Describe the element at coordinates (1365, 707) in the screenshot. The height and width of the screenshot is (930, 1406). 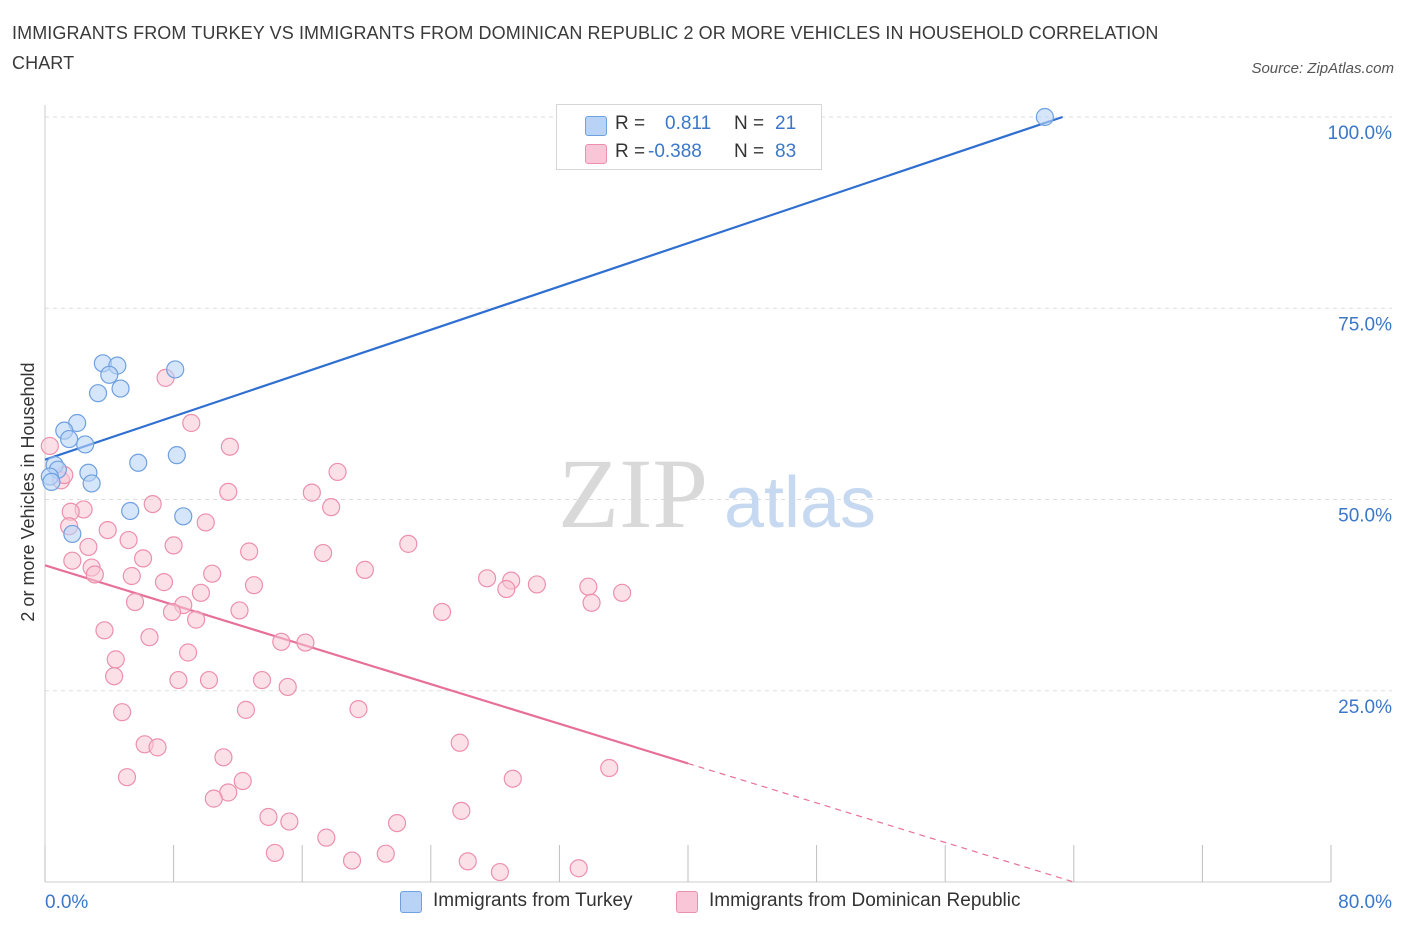
I see `y-tick-label: 25.0%` at that location.